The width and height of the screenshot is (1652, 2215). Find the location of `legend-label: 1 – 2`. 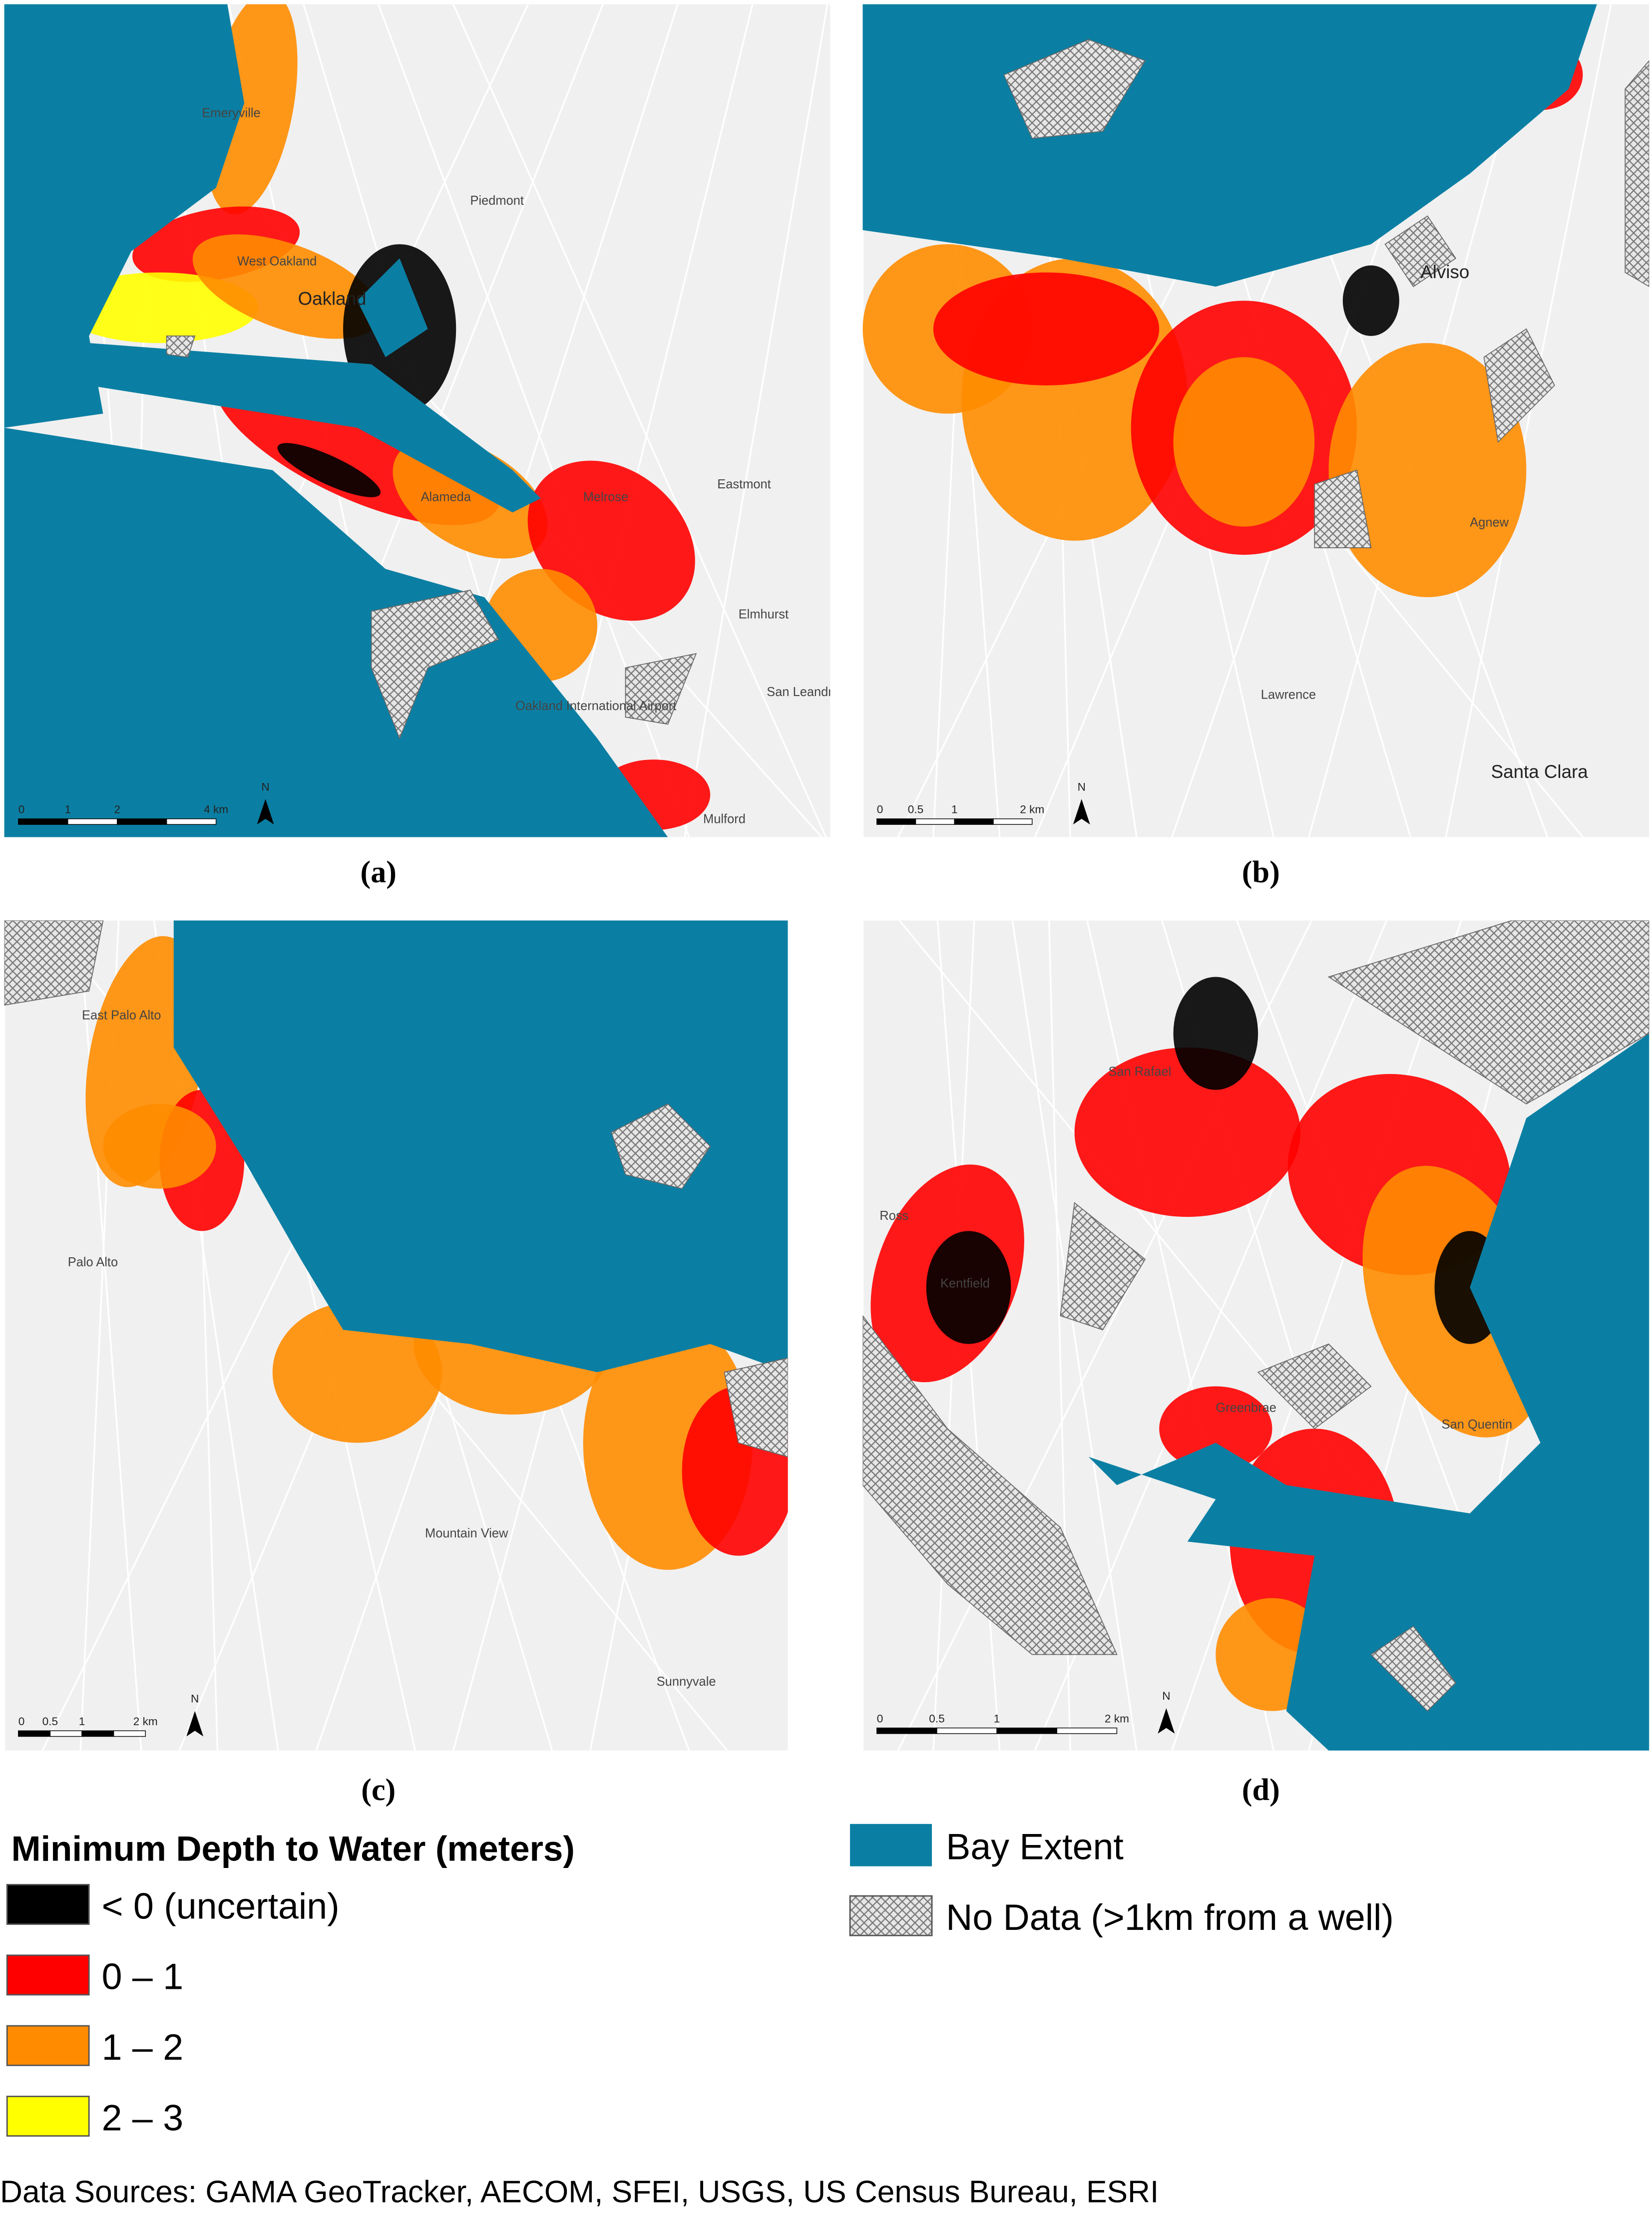

legend-label: 1 – 2 is located at coordinates (142, 2047).